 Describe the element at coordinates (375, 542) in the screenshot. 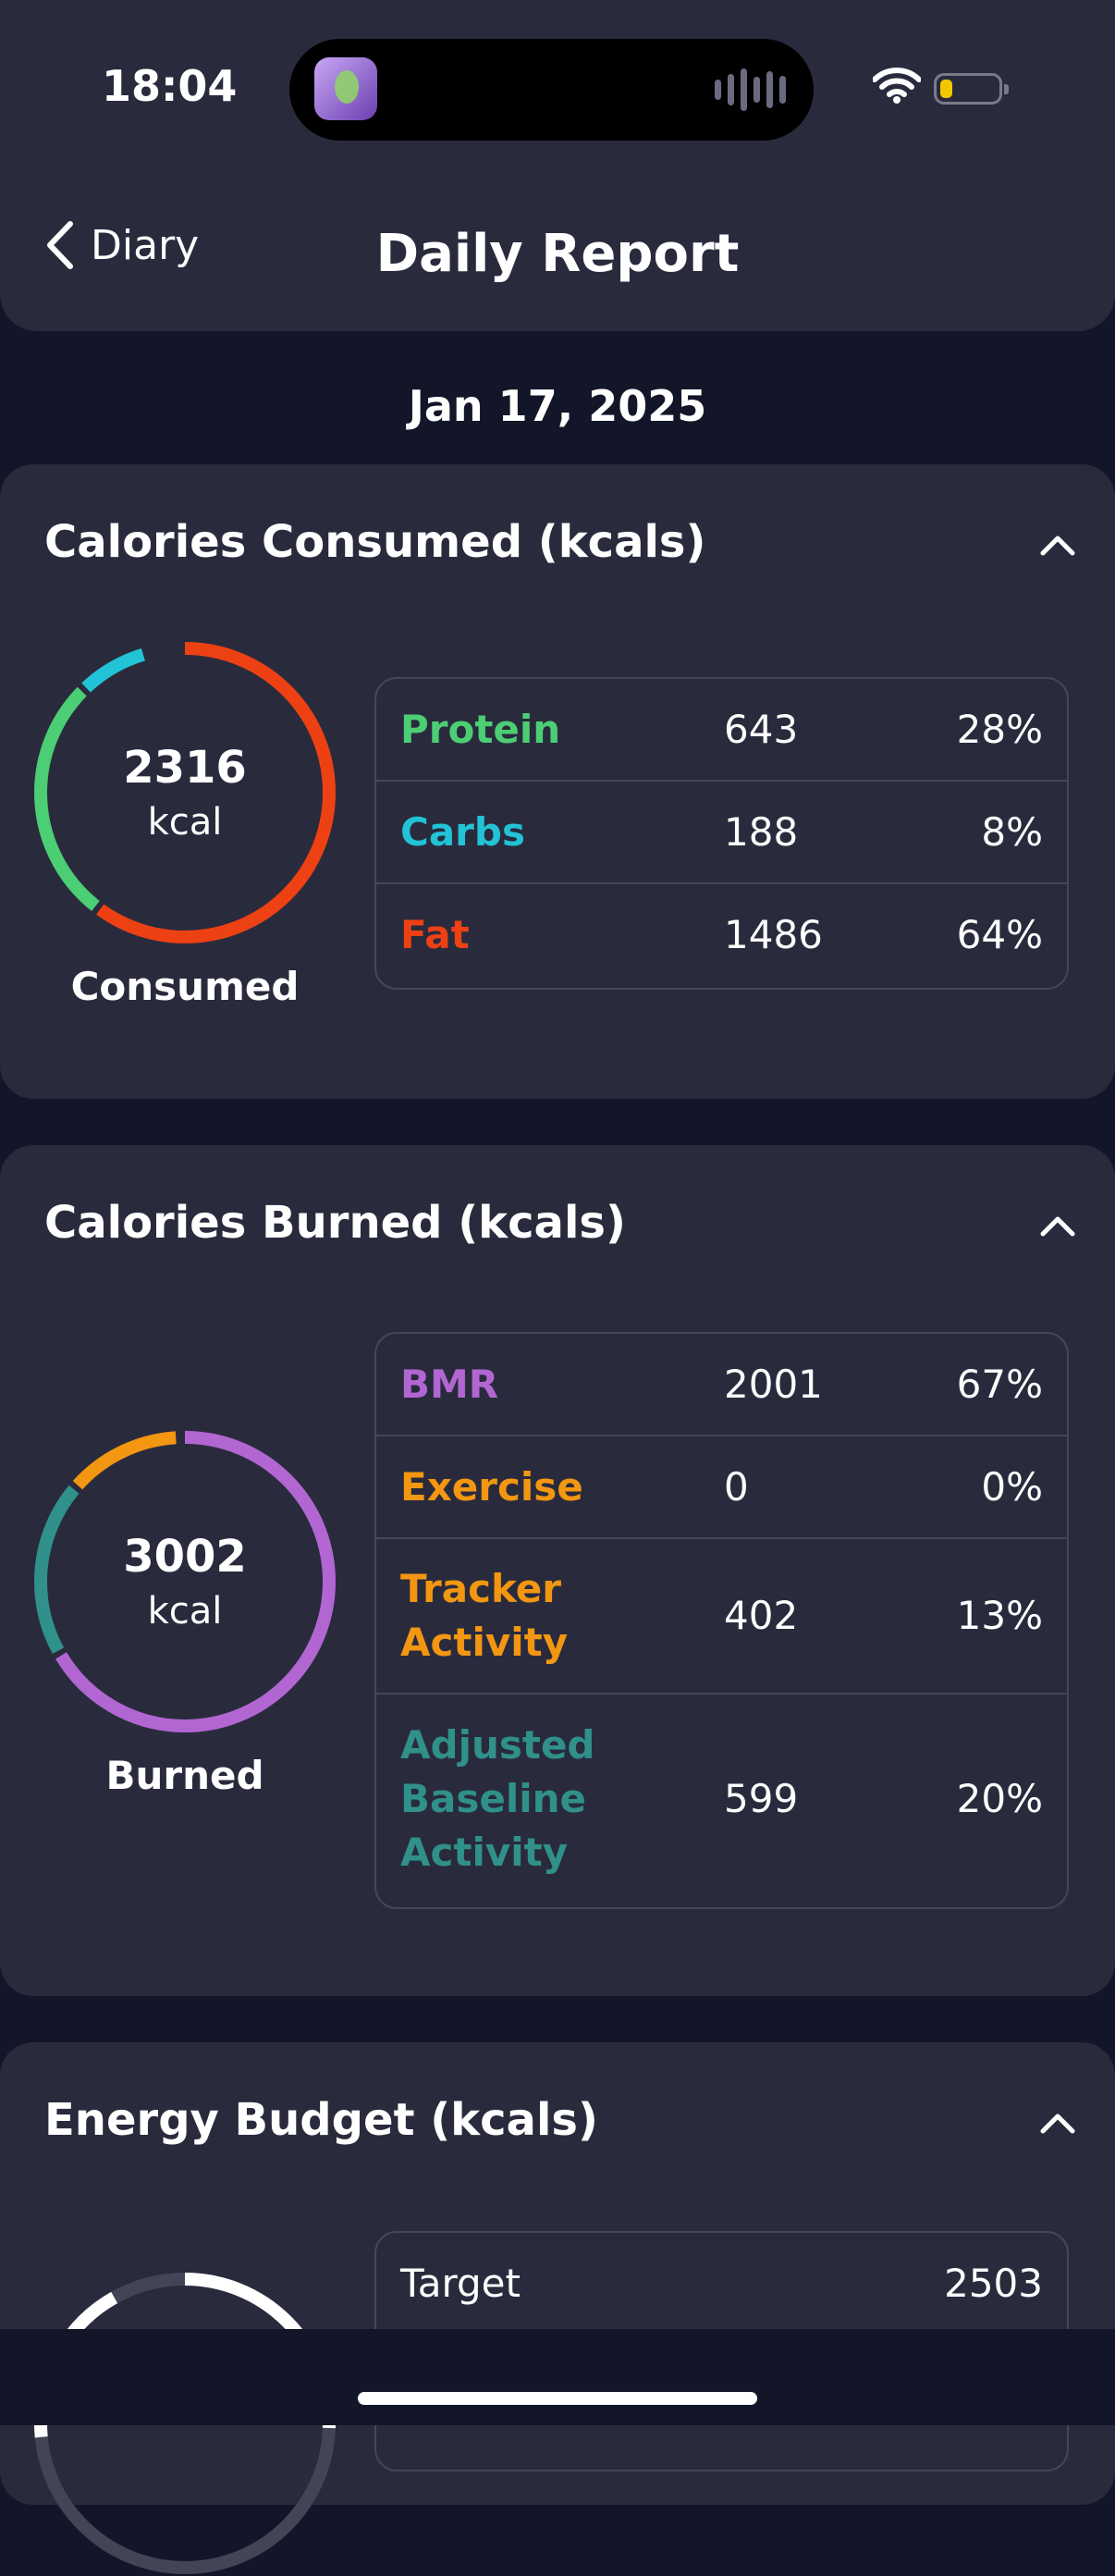

I see `consumed-title: Calories Consumed (kcals)` at that location.